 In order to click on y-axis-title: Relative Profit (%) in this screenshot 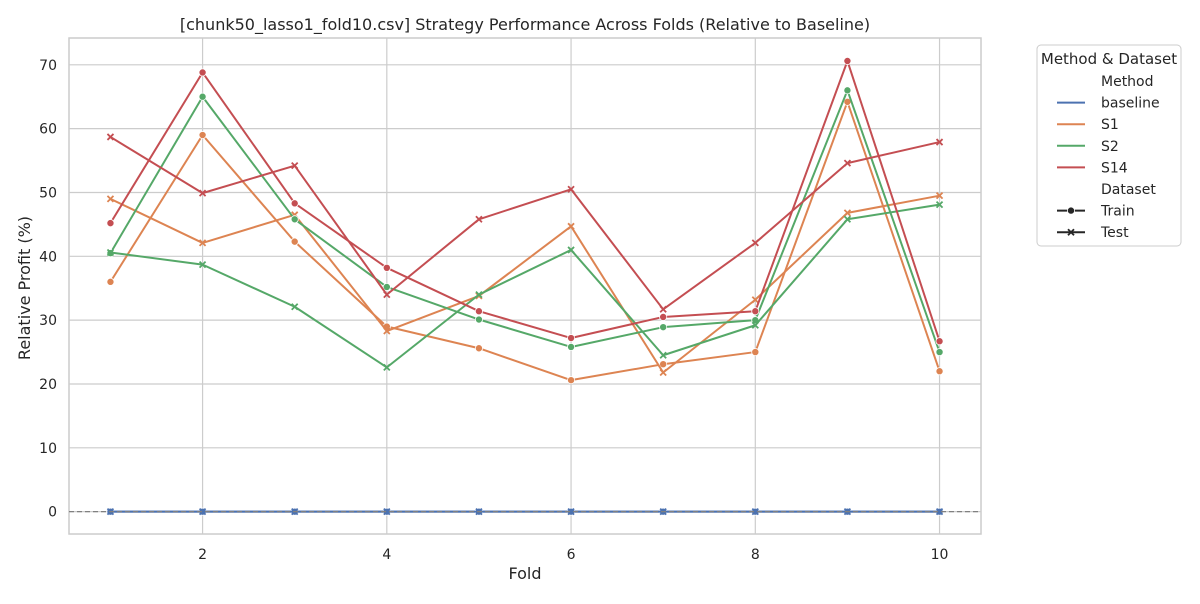, I will do `click(24, 288)`.